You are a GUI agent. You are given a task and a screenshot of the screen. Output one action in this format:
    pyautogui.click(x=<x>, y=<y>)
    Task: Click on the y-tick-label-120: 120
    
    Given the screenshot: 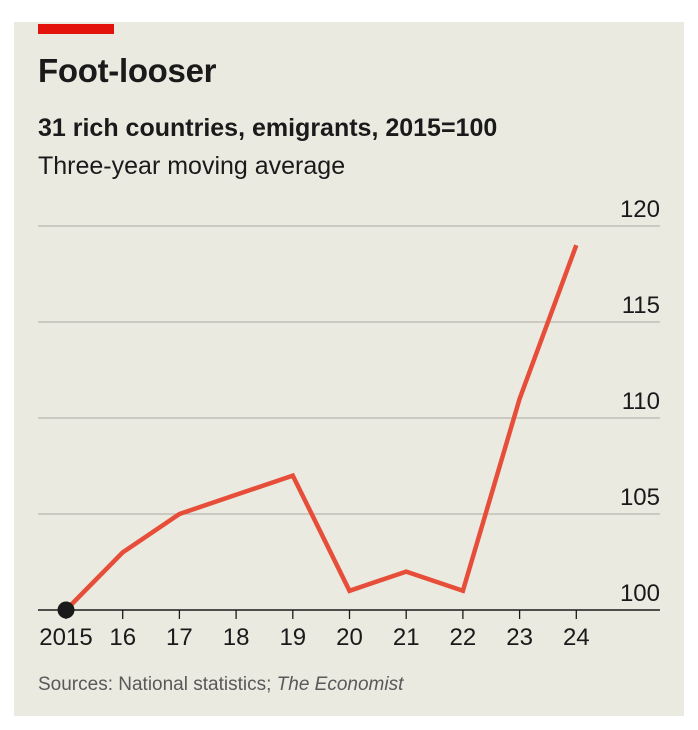 What is the action you would take?
    pyautogui.click(x=640, y=209)
    